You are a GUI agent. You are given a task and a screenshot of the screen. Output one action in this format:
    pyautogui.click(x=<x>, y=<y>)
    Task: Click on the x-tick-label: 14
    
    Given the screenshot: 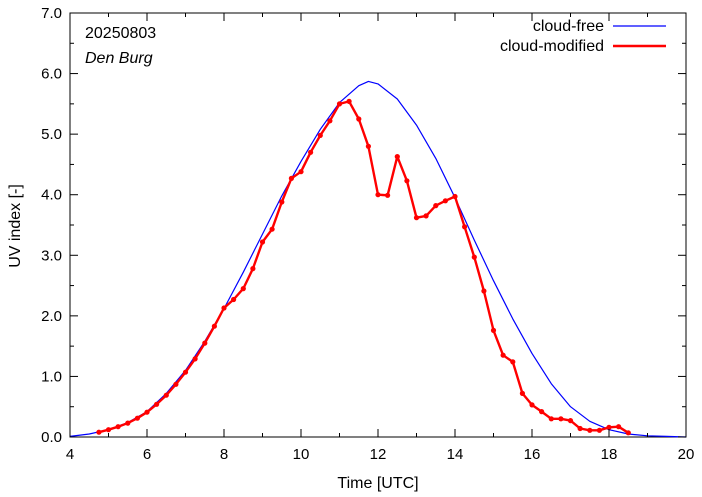 What is the action you would take?
    pyautogui.click(x=455, y=454)
    